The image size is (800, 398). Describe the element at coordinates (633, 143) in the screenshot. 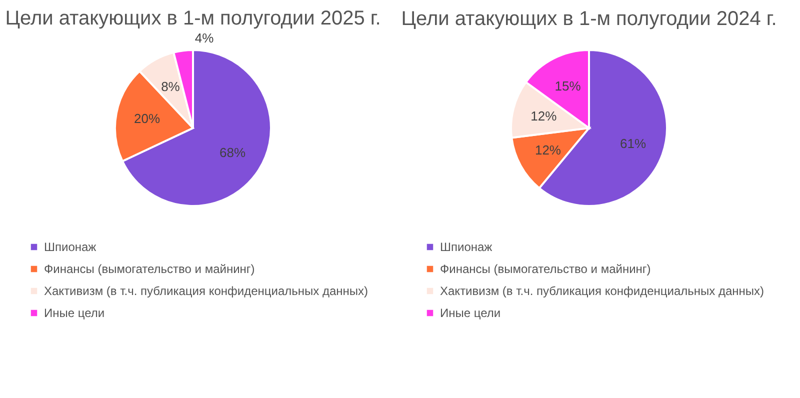

I see `data-label: 61%` at that location.